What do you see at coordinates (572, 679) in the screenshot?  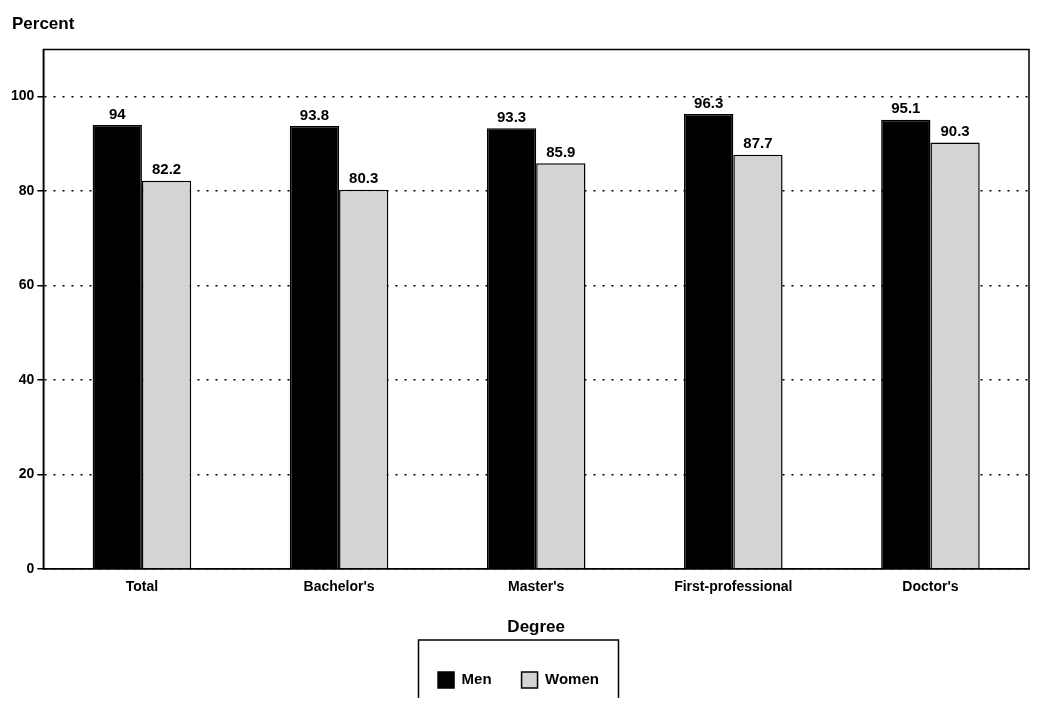 I see `legend-label: Women` at bounding box center [572, 679].